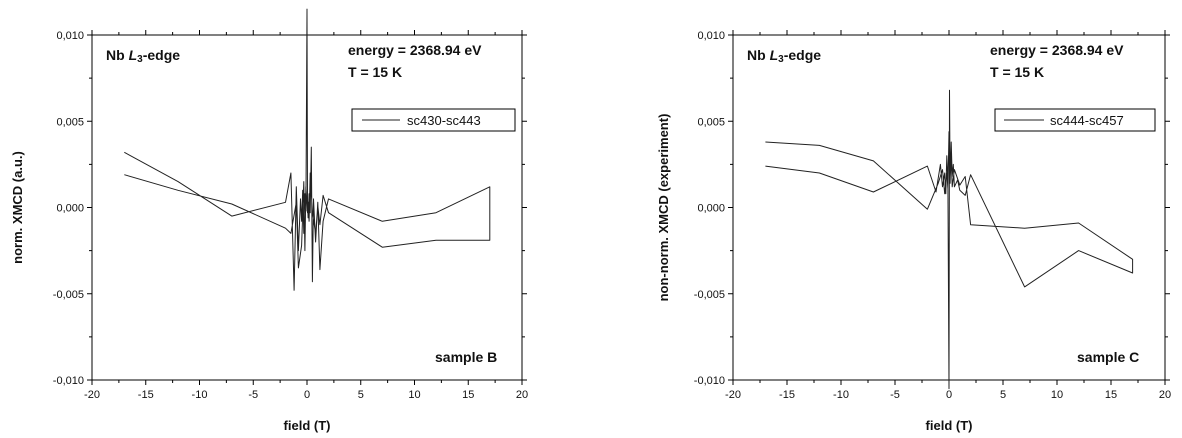 This screenshot has width=1182, height=438. What do you see at coordinates (466, 357) in the screenshot?
I see `sample-annotation: sample B` at bounding box center [466, 357].